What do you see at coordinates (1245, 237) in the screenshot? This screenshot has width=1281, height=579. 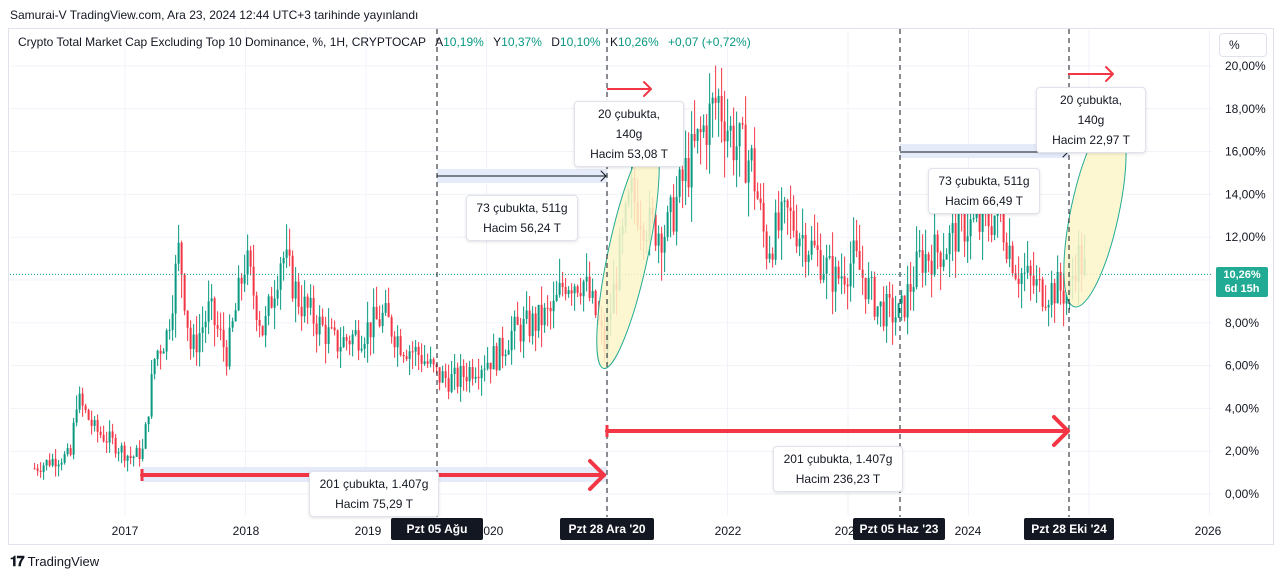 I see `price-tick-label: 12,00%` at bounding box center [1245, 237].